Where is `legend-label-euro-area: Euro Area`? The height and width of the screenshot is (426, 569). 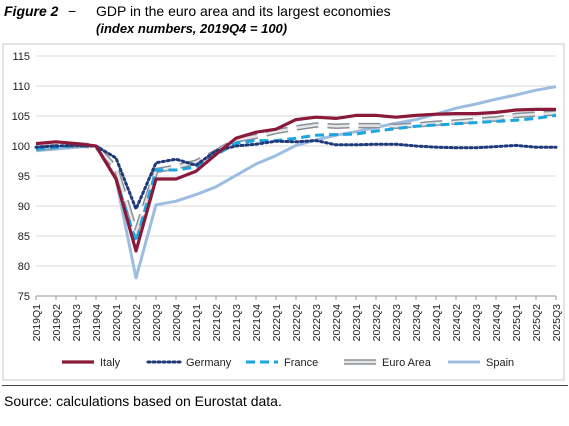 legend-label-euro-area: Euro Area is located at coordinates (407, 363).